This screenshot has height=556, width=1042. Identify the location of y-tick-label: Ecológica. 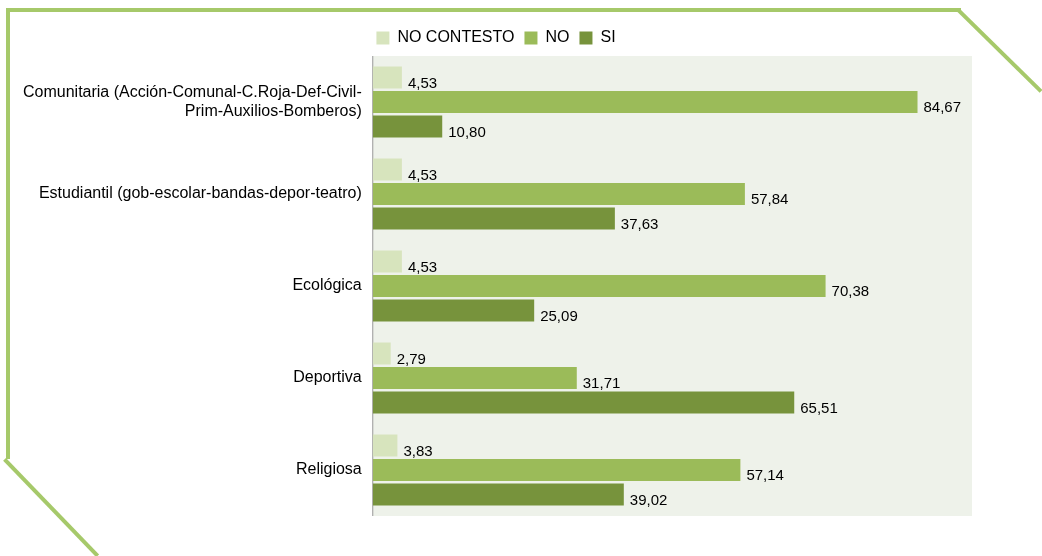
(327, 285).